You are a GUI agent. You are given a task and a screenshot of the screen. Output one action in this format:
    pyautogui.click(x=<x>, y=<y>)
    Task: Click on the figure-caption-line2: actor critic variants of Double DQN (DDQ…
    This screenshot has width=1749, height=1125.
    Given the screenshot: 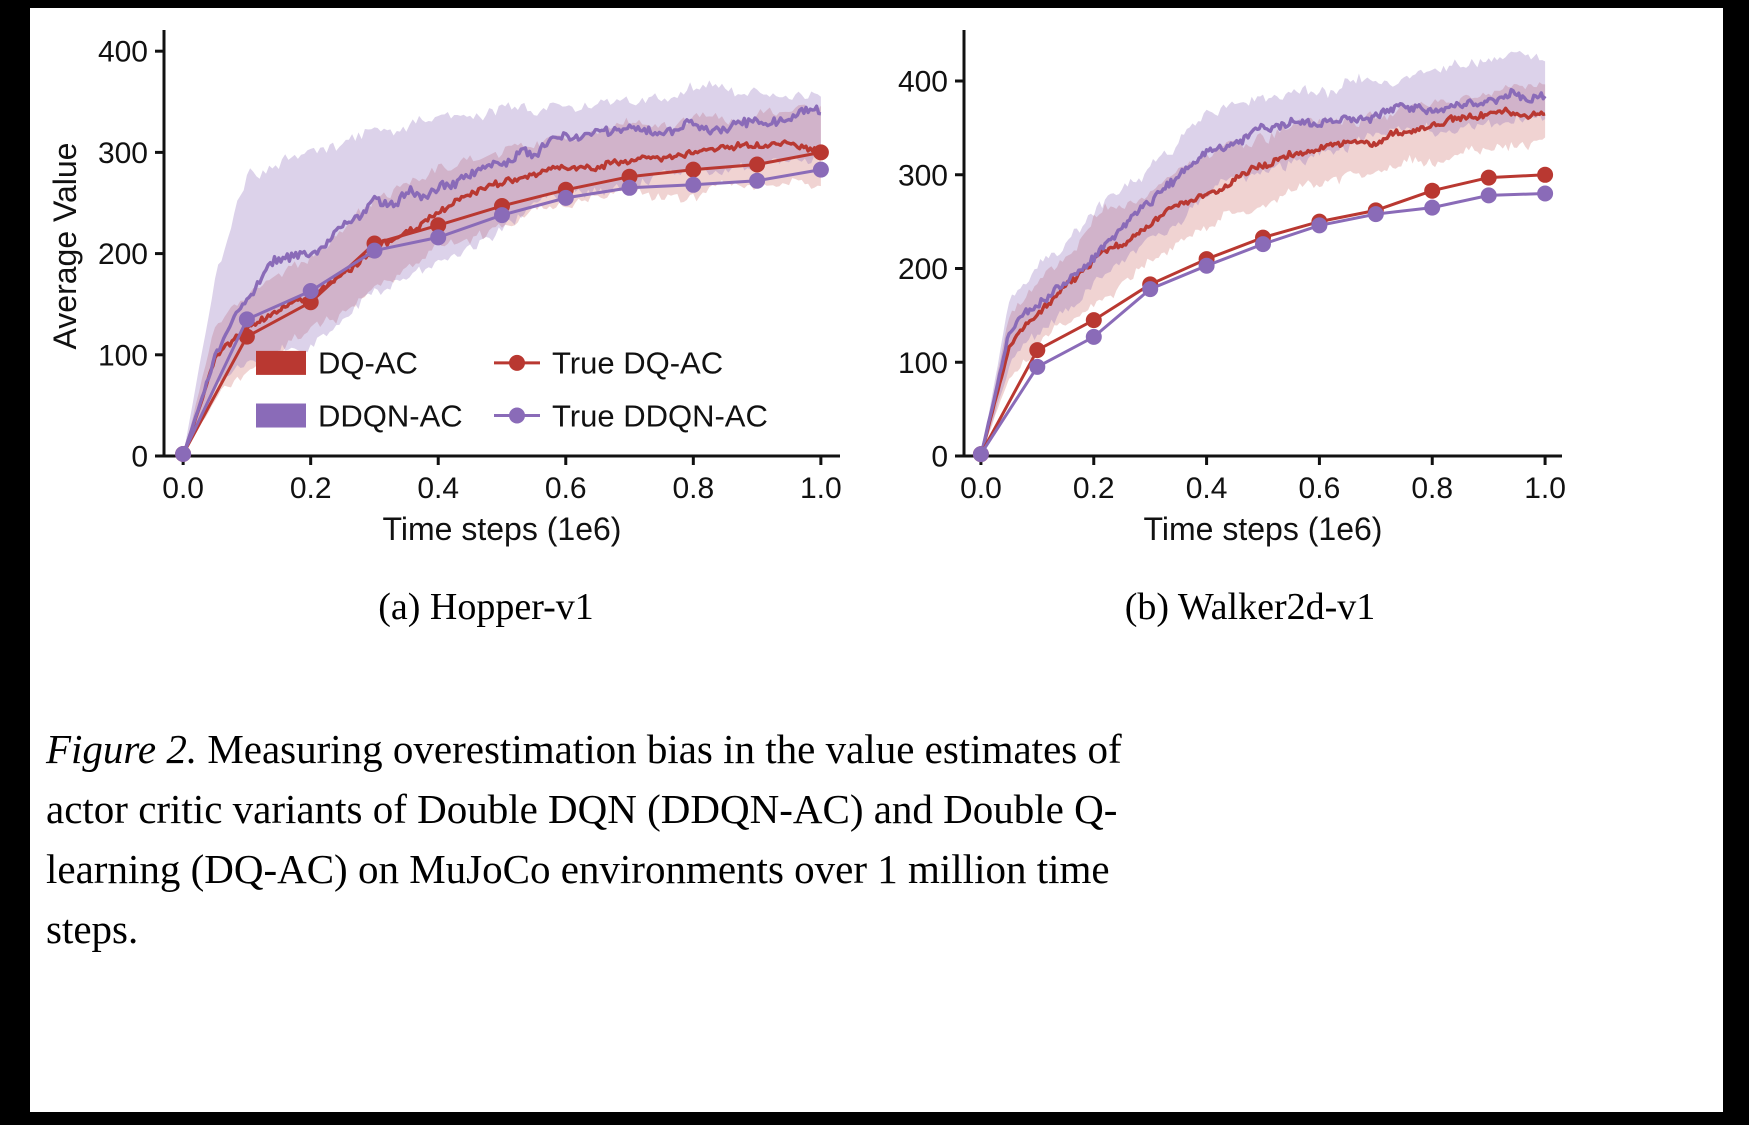 What is the action you would take?
    pyautogui.click(x=582, y=809)
    